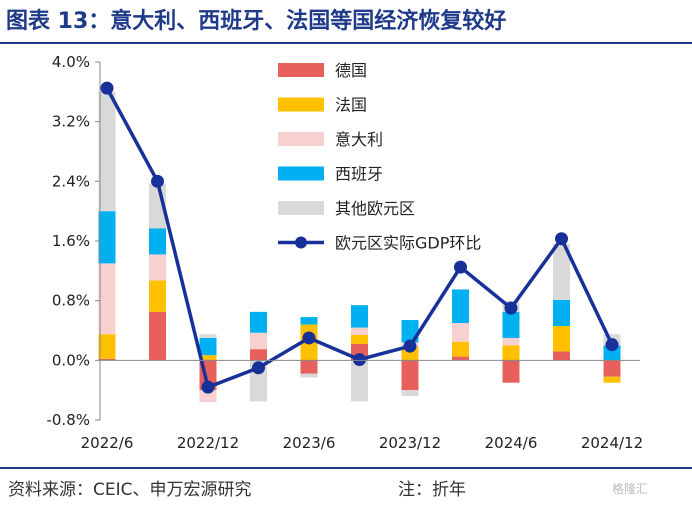 The height and width of the screenshot is (508, 692). I want to click on legend-swatch-germany, so click(301, 70).